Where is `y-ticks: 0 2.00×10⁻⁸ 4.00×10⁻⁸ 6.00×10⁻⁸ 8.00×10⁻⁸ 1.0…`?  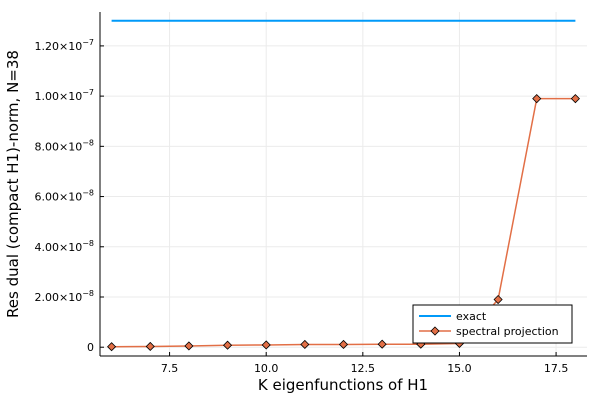
y-ticks: 0 2.00×10⁻⁸ 4.00×10⁻⁸ 6.00×10⁻⁸ 8.00×10⁻⁸ 1.0… is located at coordinates (69, 196).